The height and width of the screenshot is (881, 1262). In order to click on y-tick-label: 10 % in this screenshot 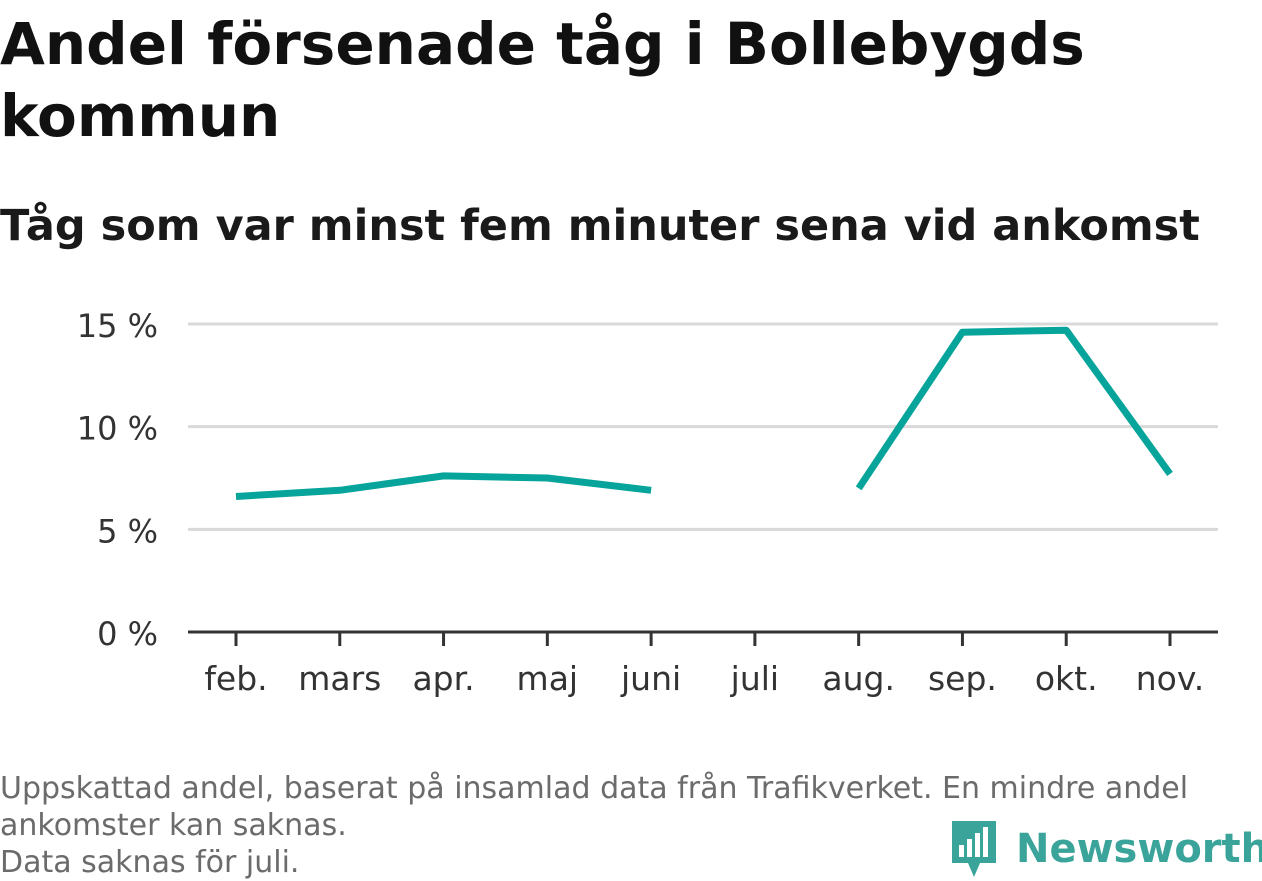, I will do `click(117, 429)`.